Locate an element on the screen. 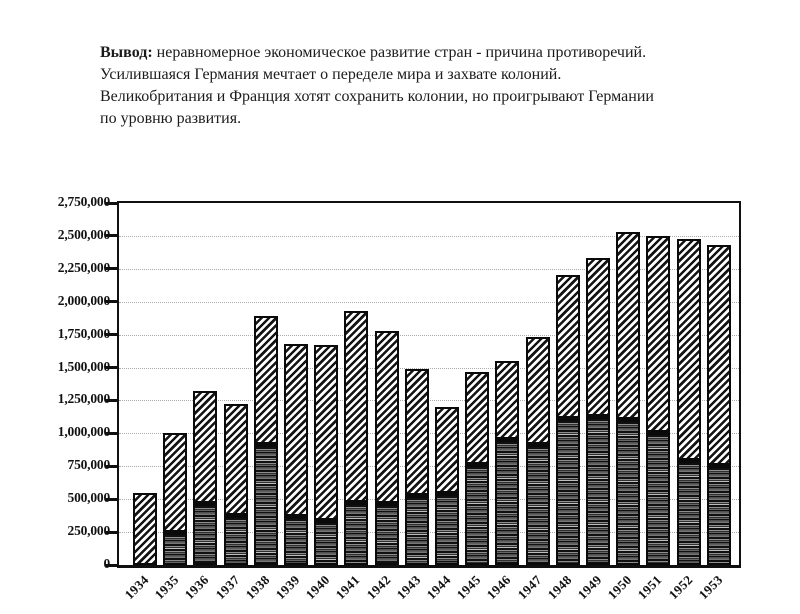 The width and height of the screenshot is (800, 614). y-tick-label: 2,000,000 is located at coordinates (83, 300).